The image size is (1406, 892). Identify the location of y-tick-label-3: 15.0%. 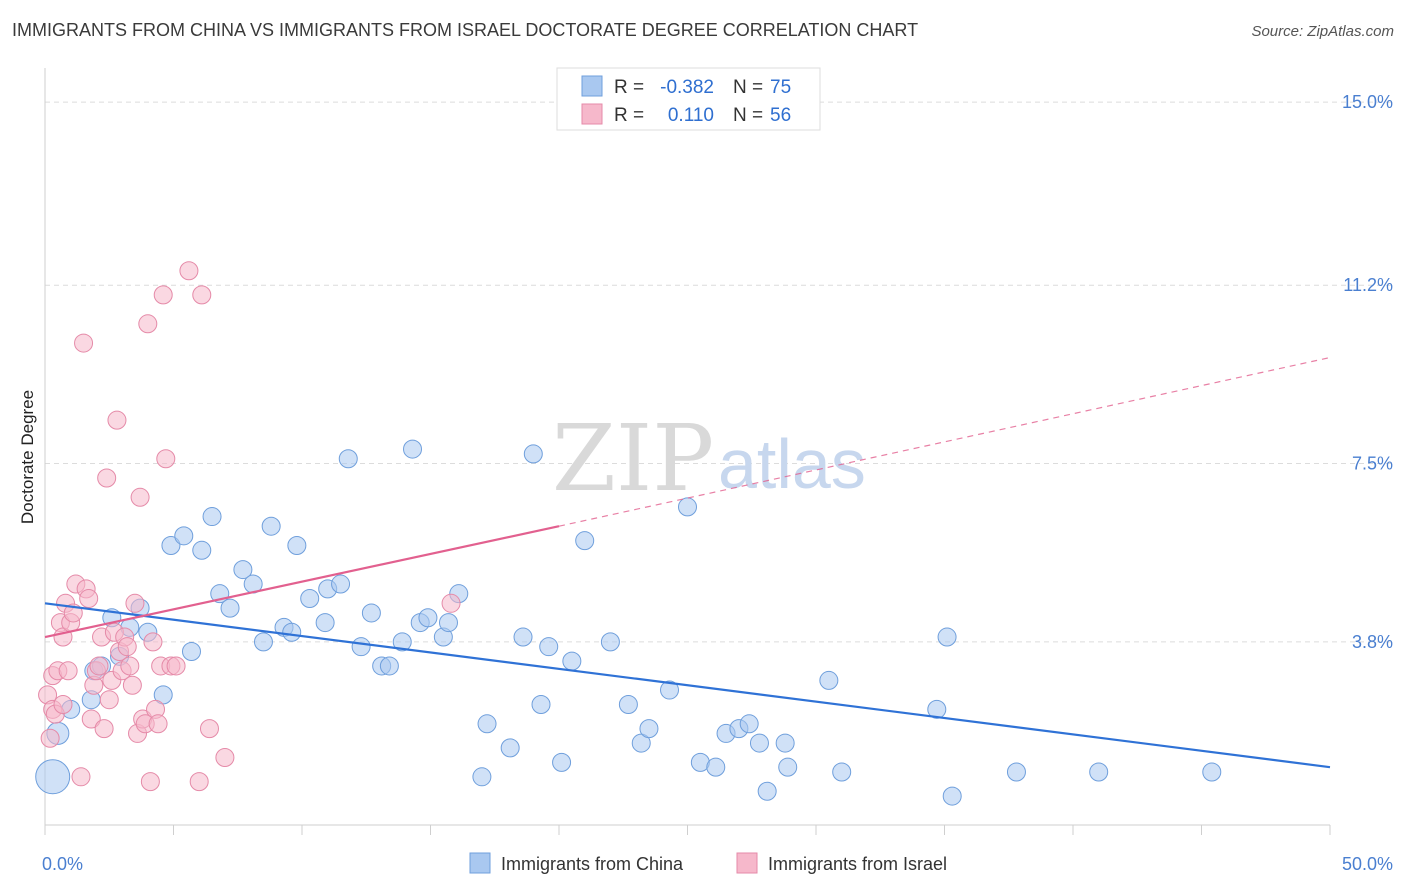
(1367, 102).